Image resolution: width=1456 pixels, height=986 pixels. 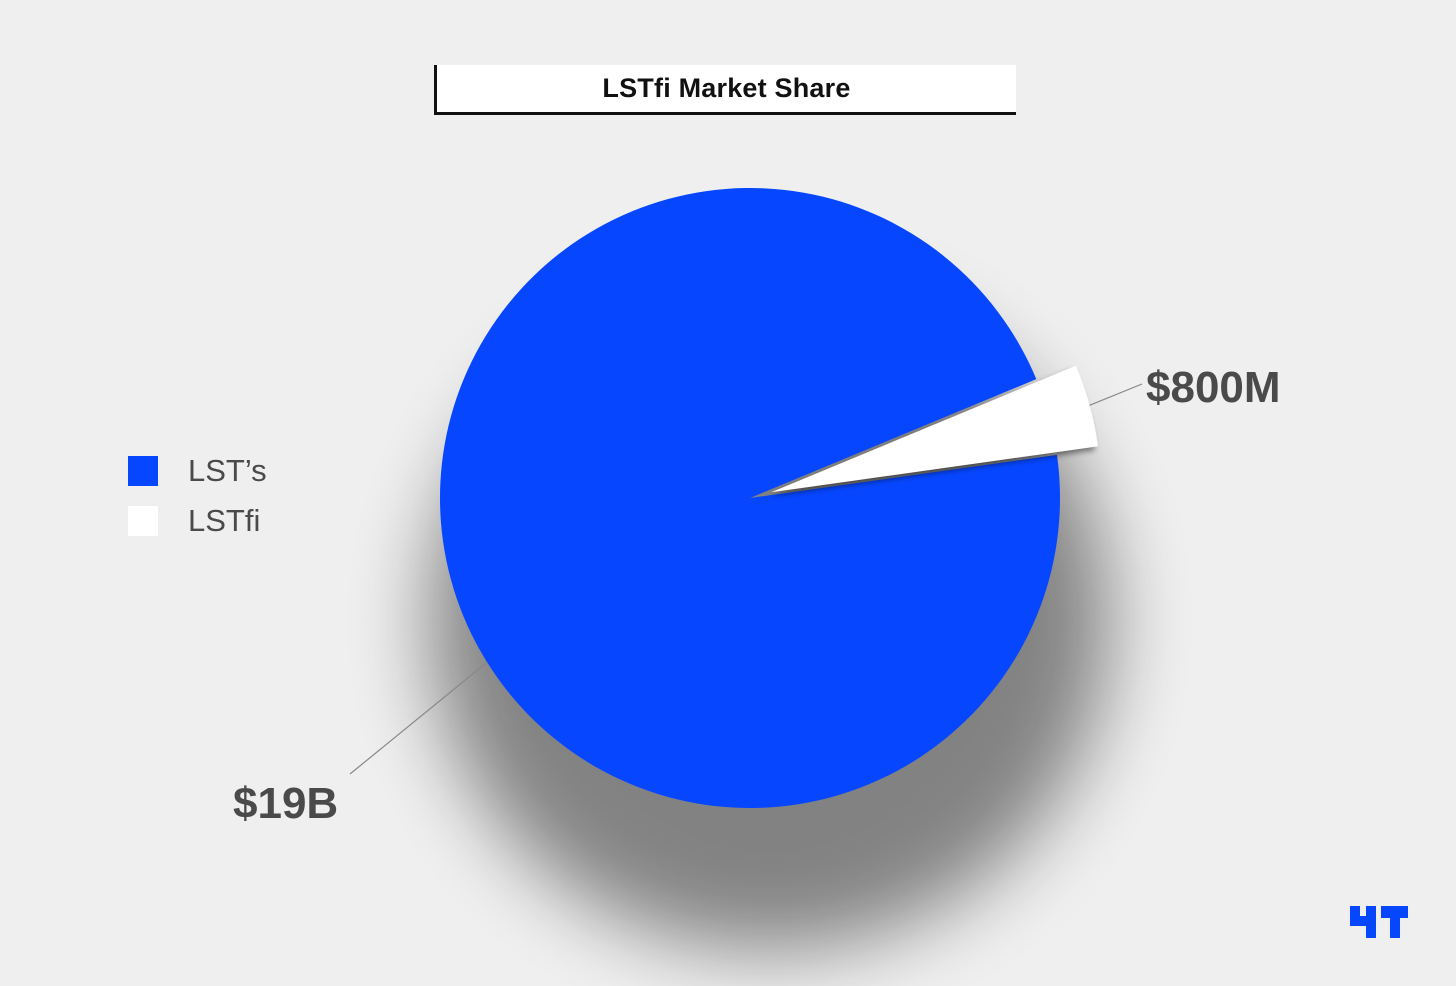 What do you see at coordinates (1213, 387) in the screenshot?
I see `data-label-lstfi: $800M` at bounding box center [1213, 387].